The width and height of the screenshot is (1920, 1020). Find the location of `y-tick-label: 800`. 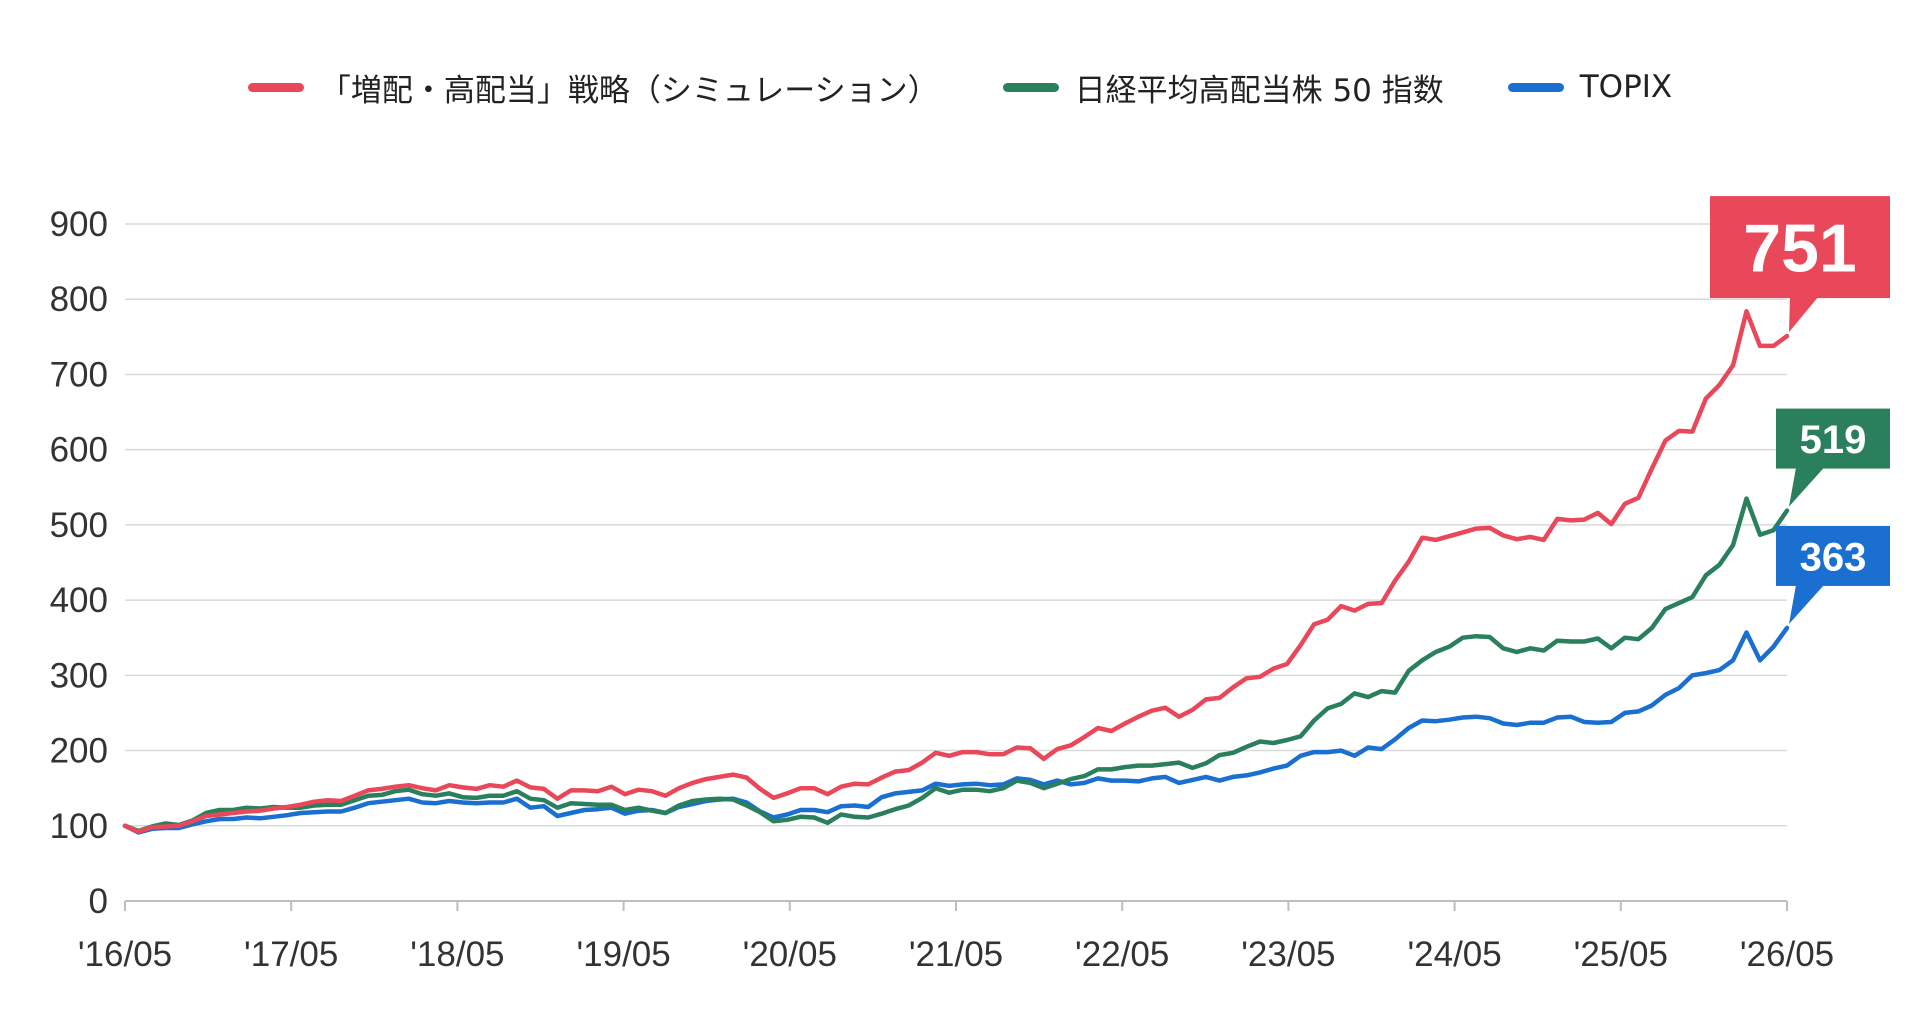

y-tick-label: 800 is located at coordinates (79, 299).